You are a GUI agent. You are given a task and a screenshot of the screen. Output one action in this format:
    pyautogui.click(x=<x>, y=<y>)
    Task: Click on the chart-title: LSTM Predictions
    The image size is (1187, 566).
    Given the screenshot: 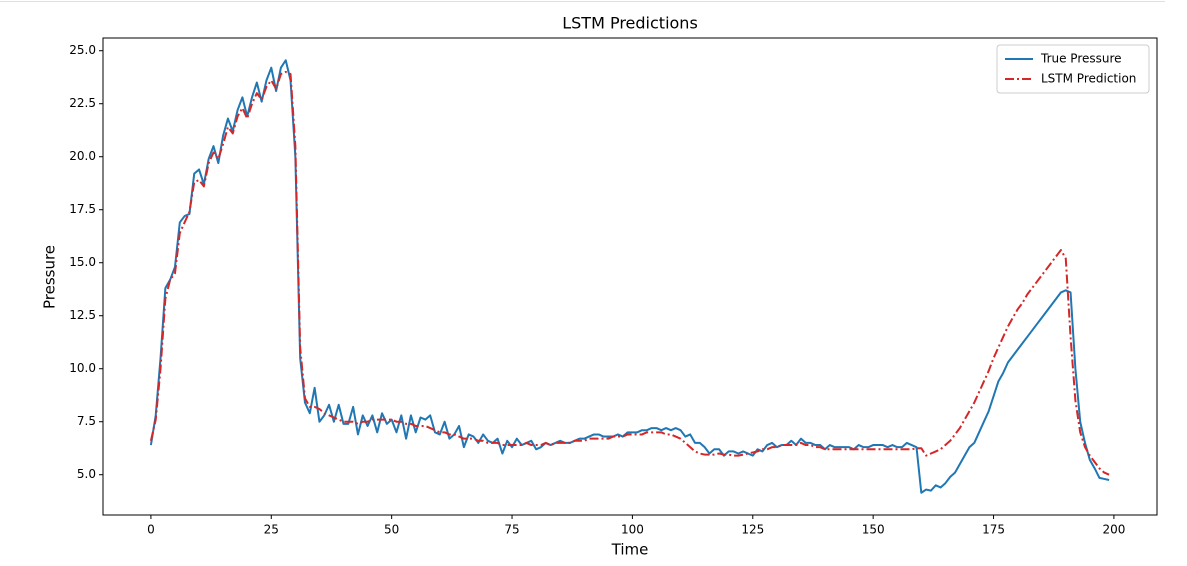 What is the action you would take?
    pyautogui.click(x=630, y=23)
    